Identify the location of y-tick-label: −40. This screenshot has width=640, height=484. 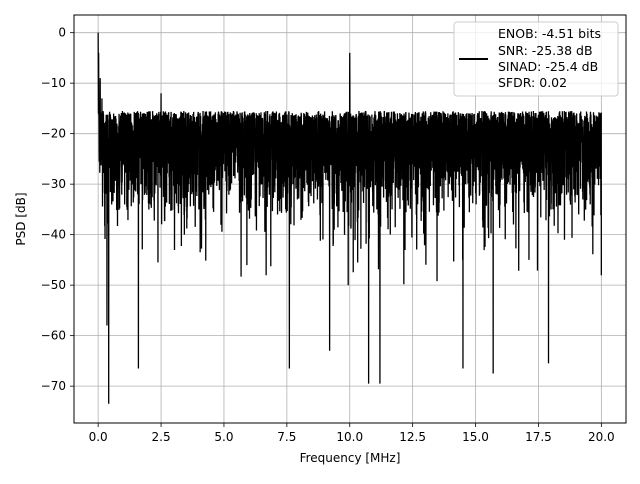
(53, 235).